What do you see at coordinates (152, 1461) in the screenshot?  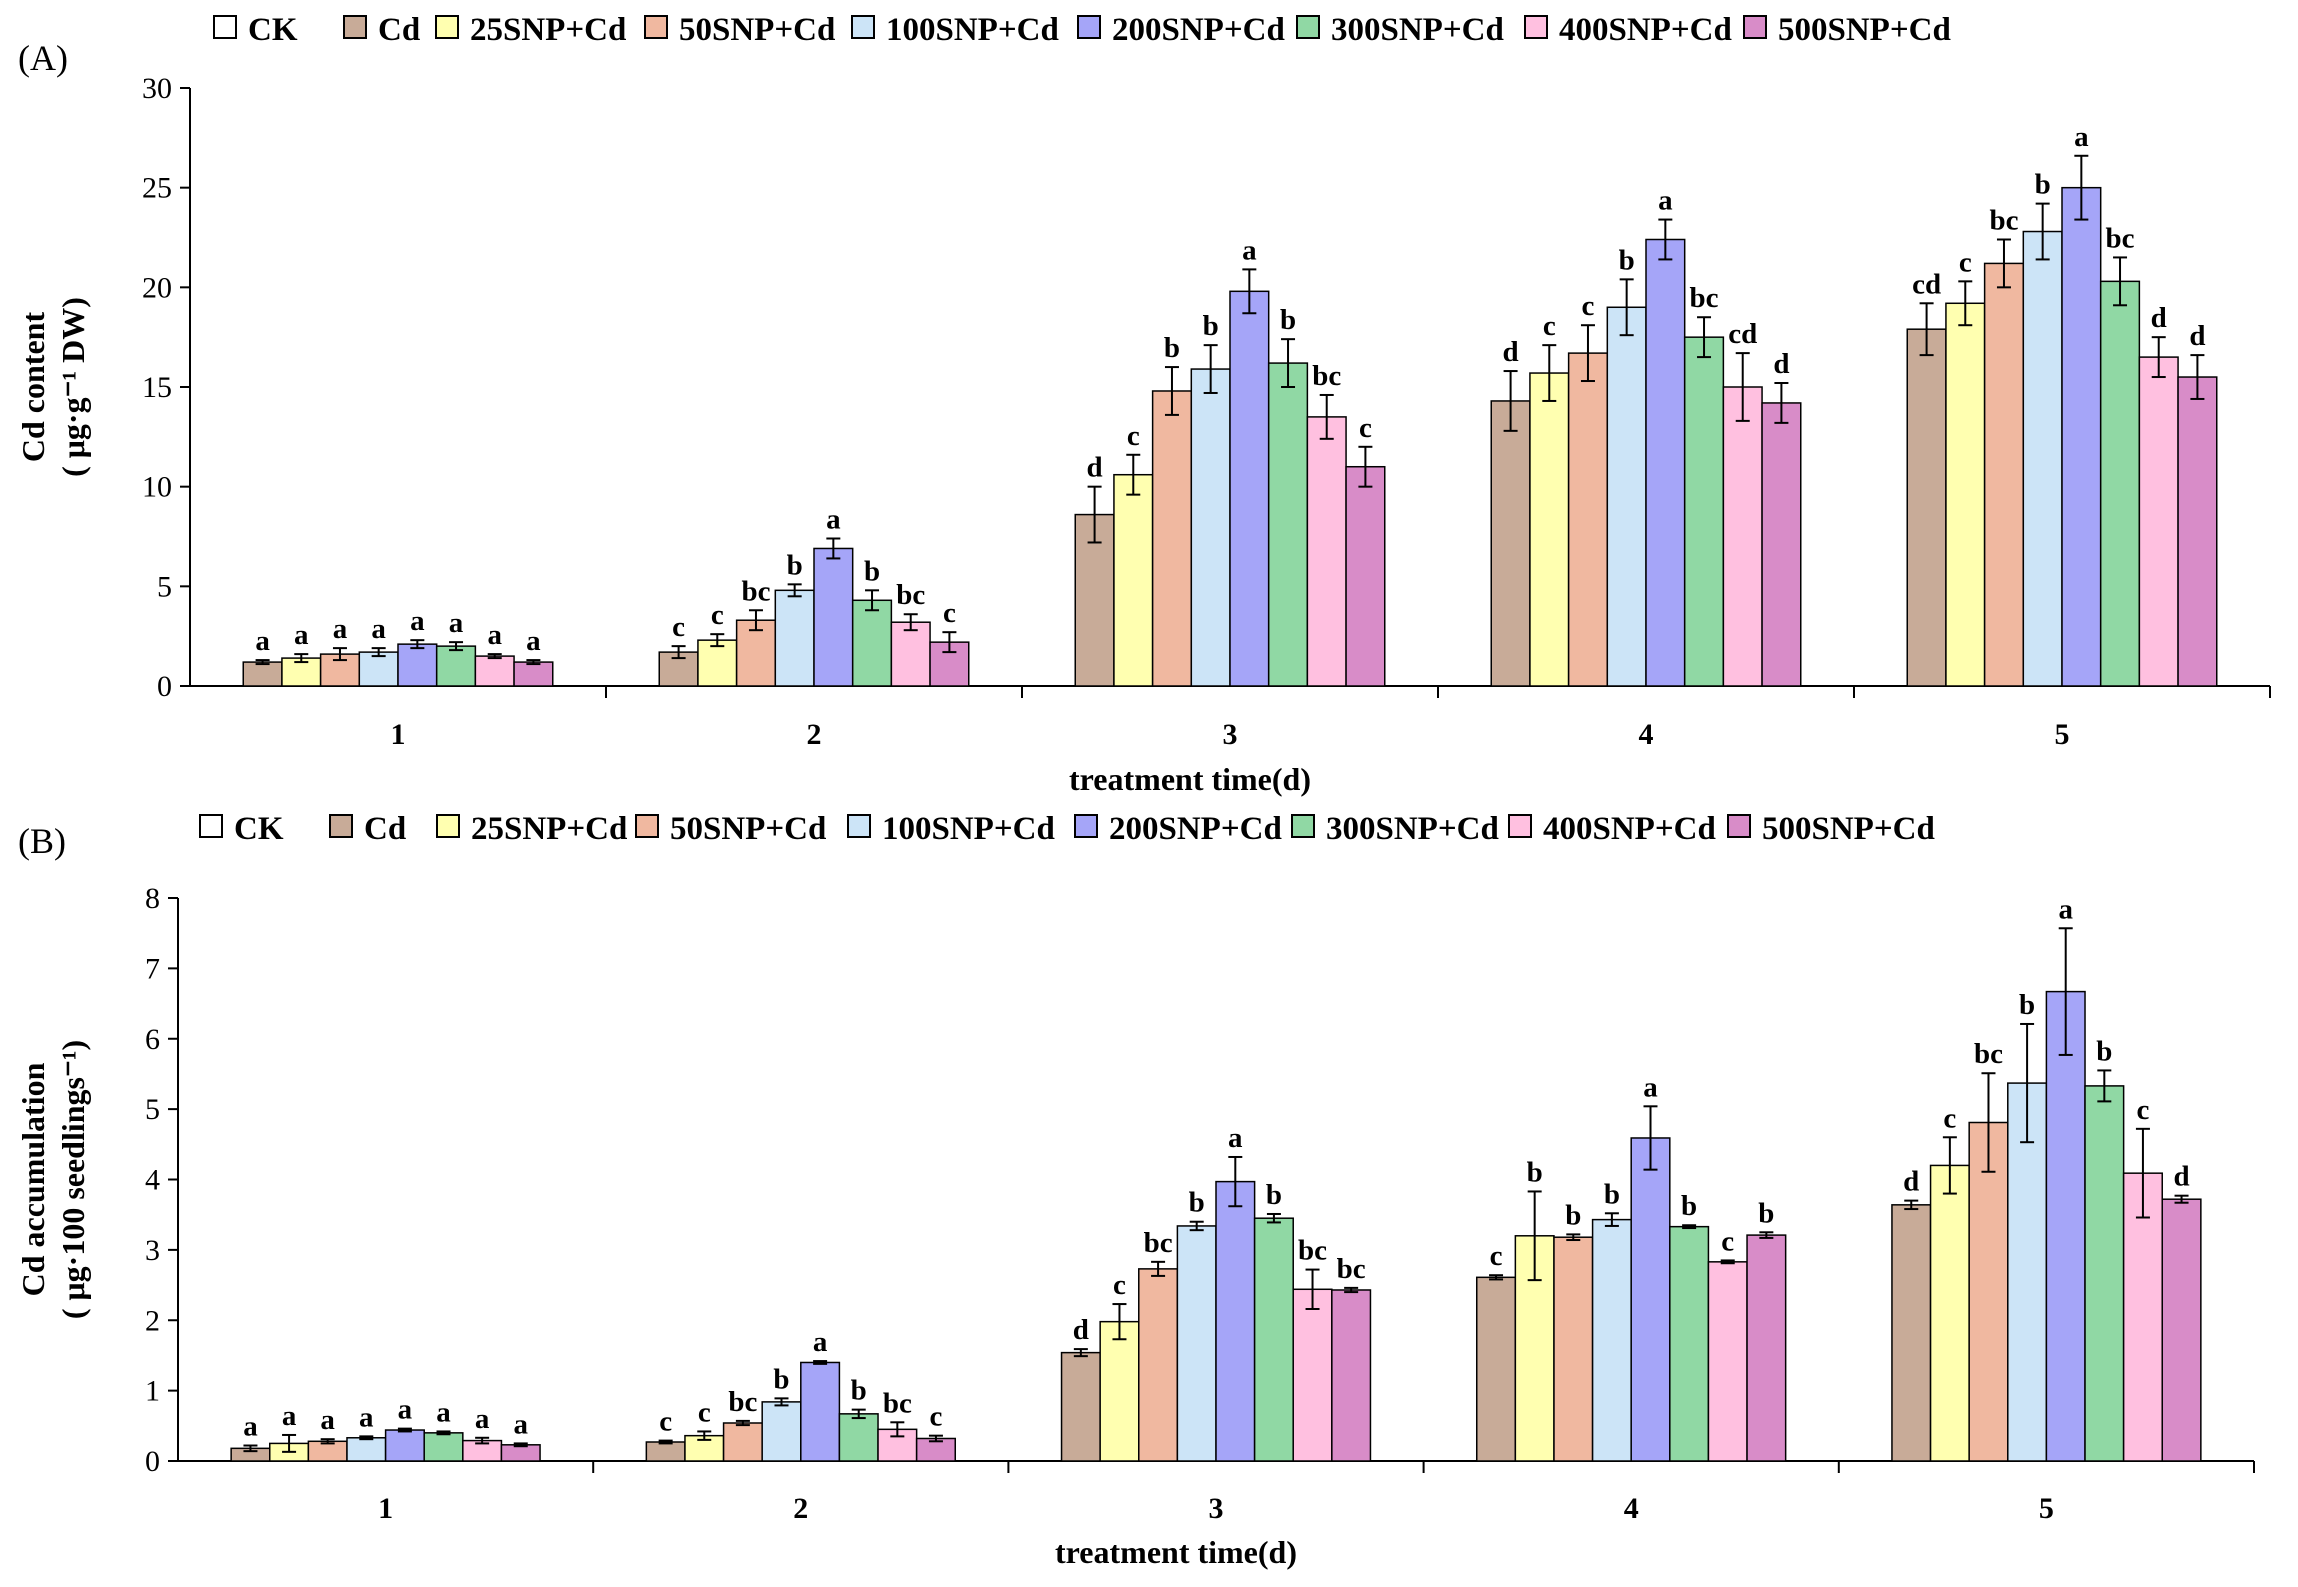 I see `y-tick-label: 0` at bounding box center [152, 1461].